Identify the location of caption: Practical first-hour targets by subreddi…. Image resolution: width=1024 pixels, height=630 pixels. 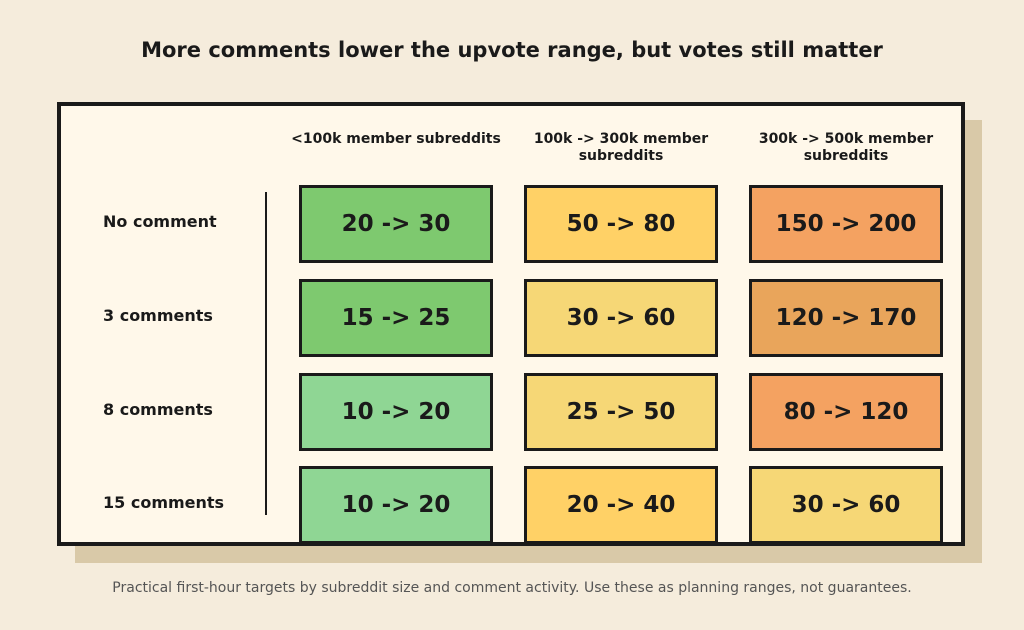
(512, 588).